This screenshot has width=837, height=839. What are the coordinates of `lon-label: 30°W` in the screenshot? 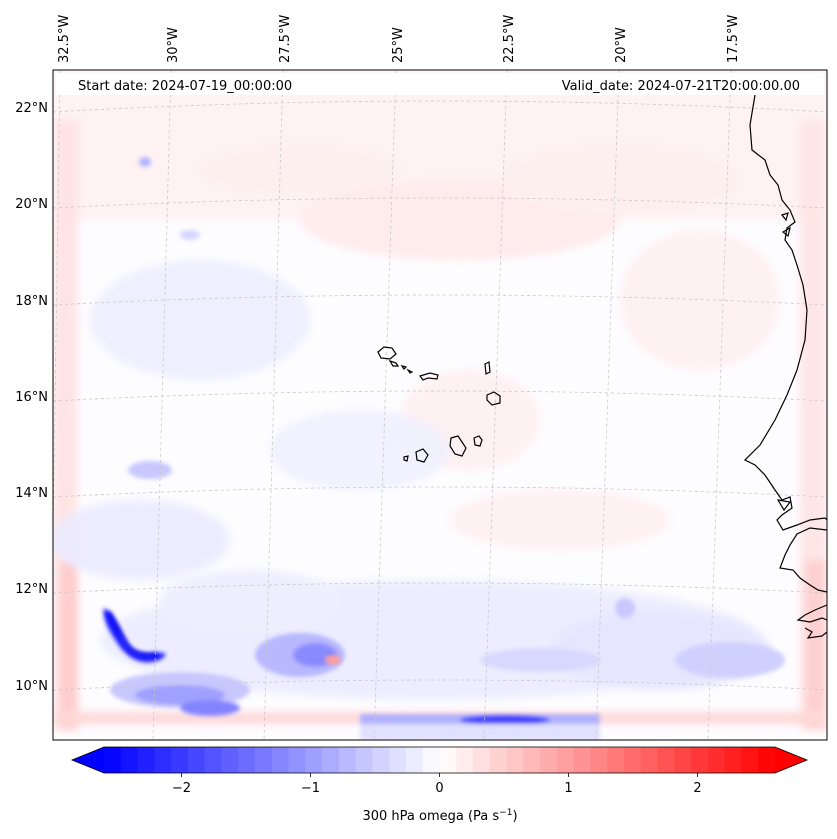 It's located at (173, 45).